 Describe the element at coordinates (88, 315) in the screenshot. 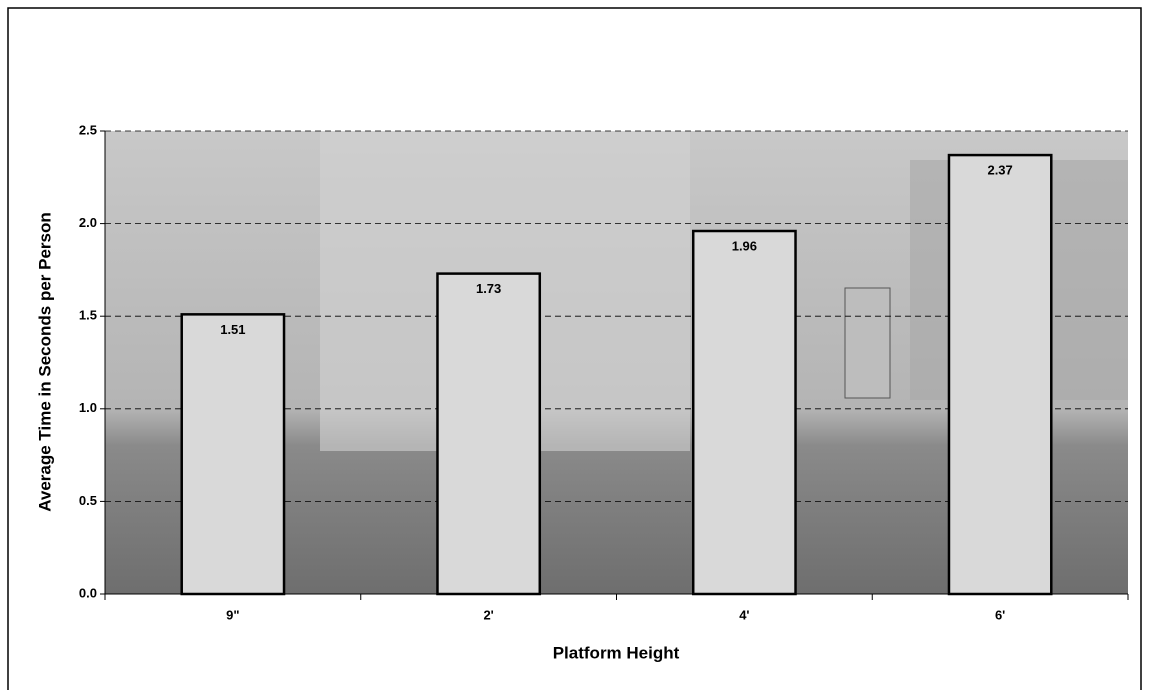

I see `y-tick-label: 1.5` at that location.